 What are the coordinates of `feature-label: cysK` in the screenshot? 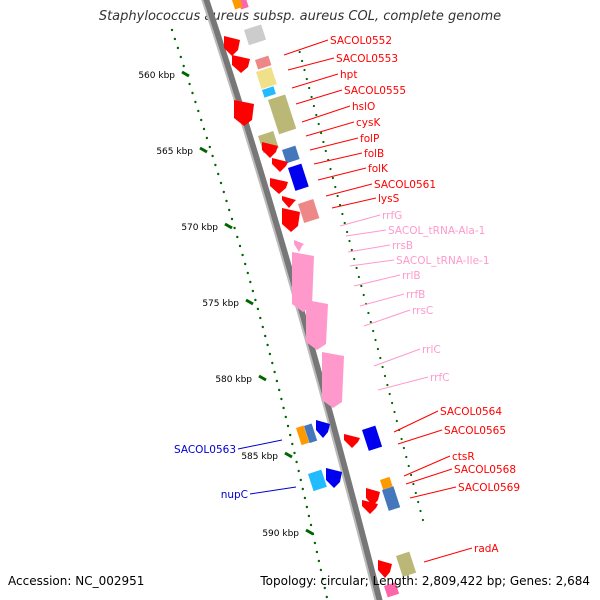 It's located at (368, 123).